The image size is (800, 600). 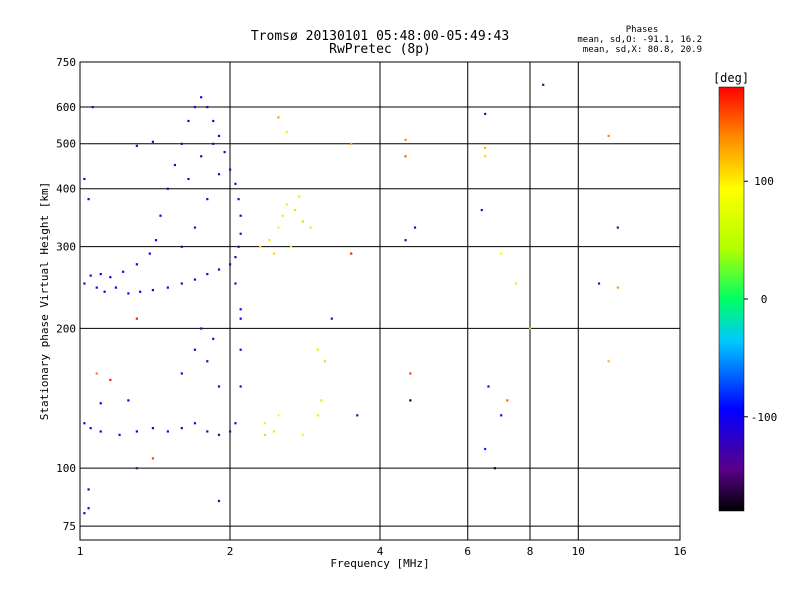 What do you see at coordinates (44, 301) in the screenshot?
I see `y-axis-label: Stationary phase Virtual Height [km]` at bounding box center [44, 301].